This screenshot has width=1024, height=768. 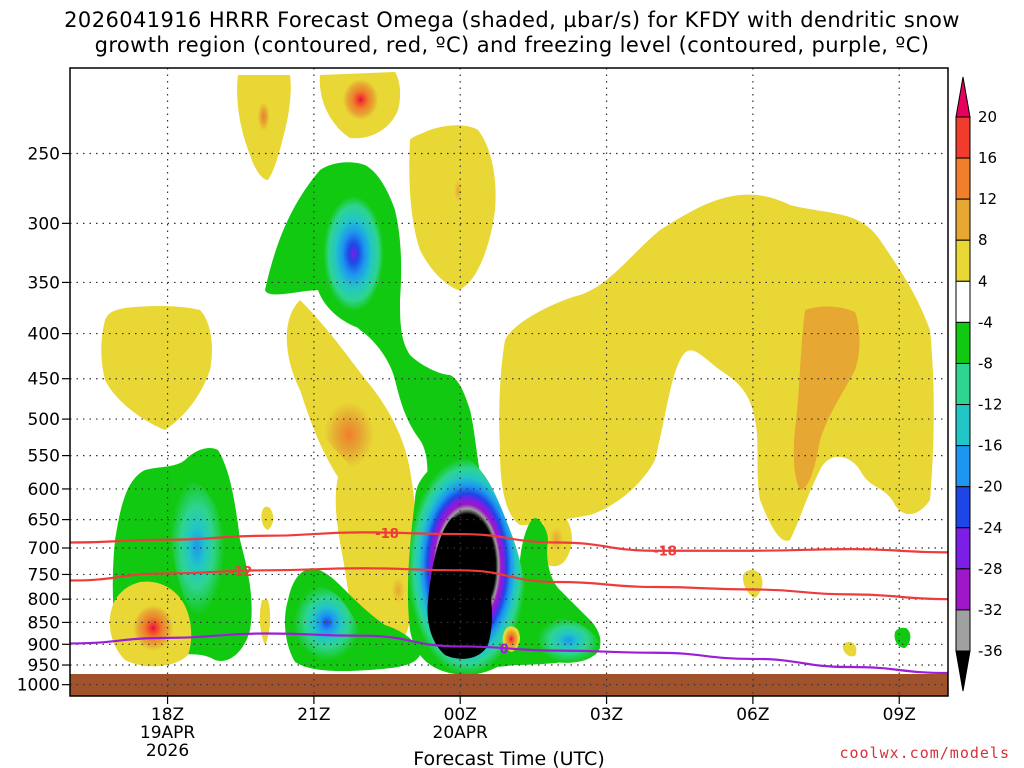 What do you see at coordinates (985, 363) in the screenshot?
I see `colorbar-label: -8` at bounding box center [985, 363].